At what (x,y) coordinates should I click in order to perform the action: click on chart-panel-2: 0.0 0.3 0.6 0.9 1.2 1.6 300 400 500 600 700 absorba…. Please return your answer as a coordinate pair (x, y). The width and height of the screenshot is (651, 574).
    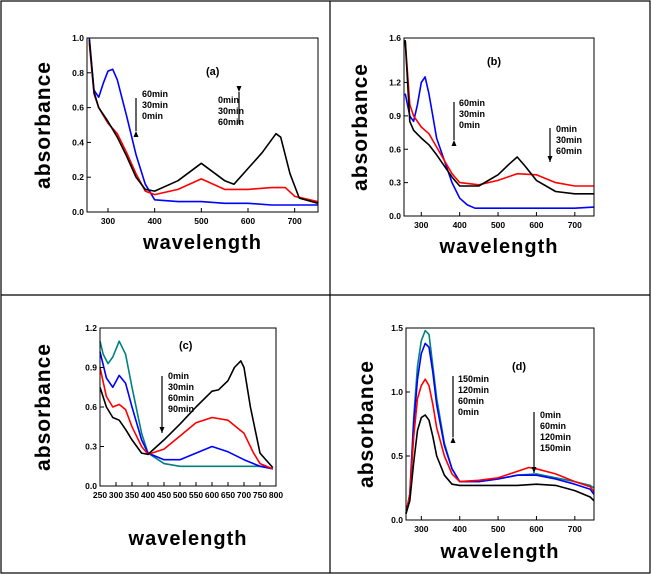
    Looking at the image, I should click on (472, 145).